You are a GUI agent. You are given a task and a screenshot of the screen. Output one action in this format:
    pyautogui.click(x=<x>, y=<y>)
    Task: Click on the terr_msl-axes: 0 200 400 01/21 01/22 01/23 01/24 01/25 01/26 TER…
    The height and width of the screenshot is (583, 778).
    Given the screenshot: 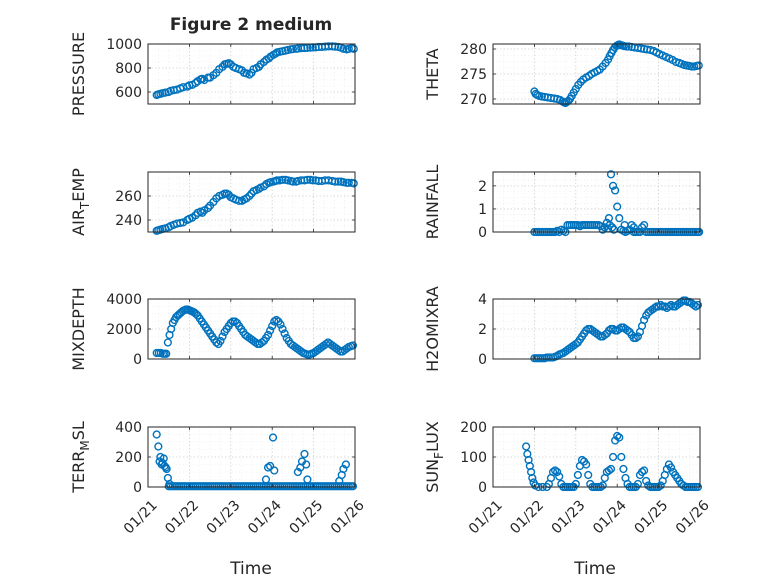 What is the action you would take?
    pyautogui.click(x=218, y=478)
    